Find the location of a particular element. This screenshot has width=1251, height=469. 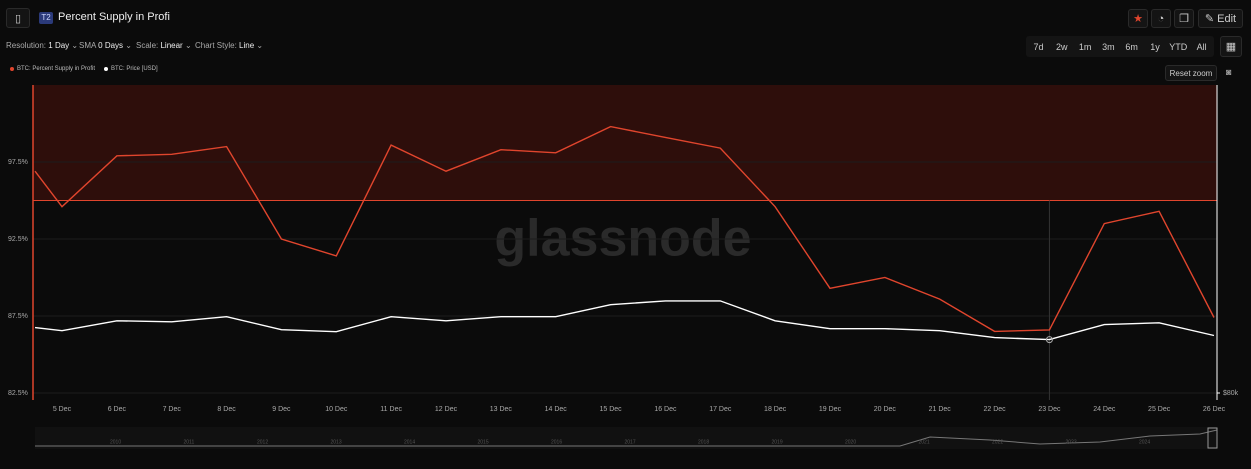

value: 1 Day is located at coordinates (59, 45).